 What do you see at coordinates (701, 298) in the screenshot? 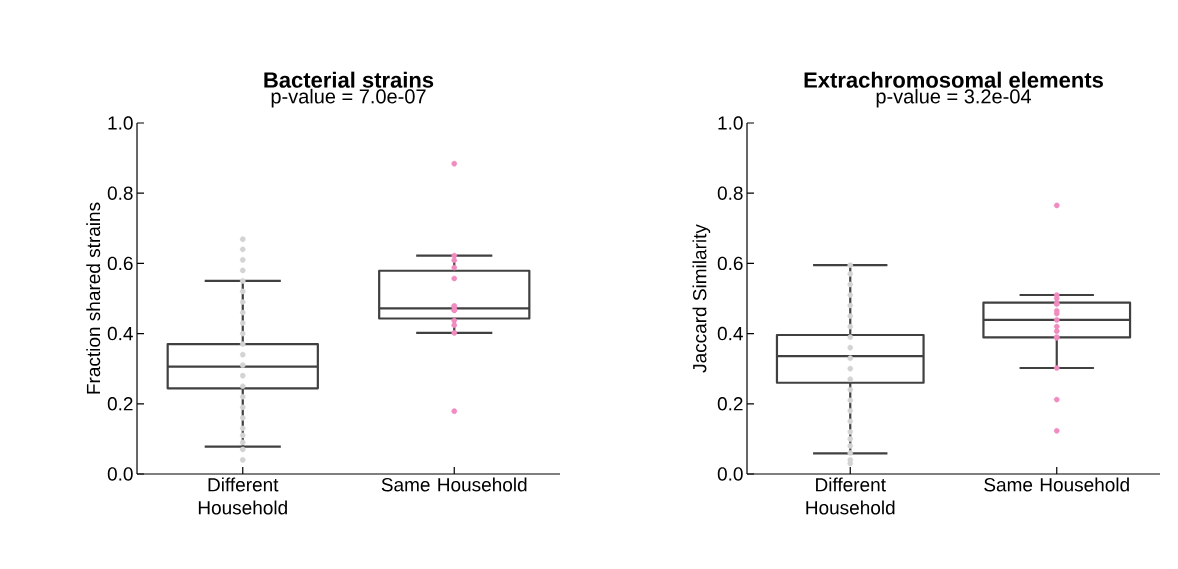
I see `y-axis-title: Jaccard Similarity` at bounding box center [701, 298].